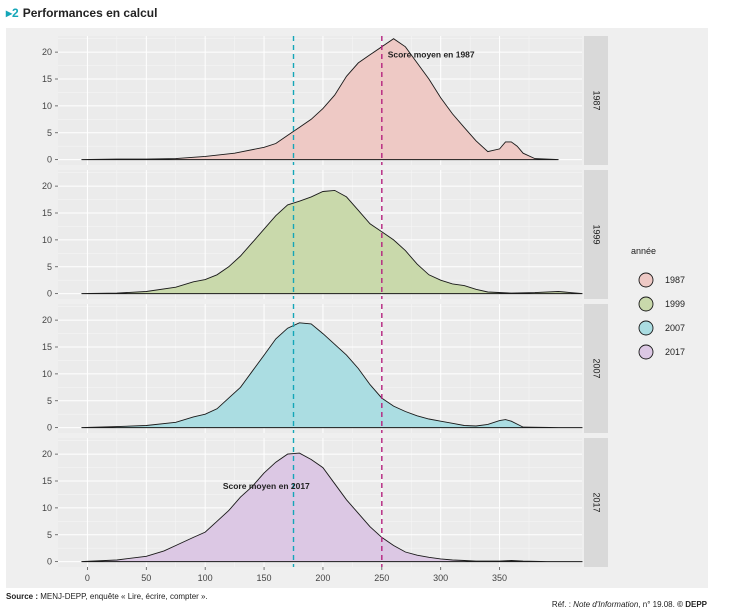 The height and width of the screenshot is (613, 729). Describe the element at coordinates (646, 304) in the screenshot. I see `legend-swatch-1999` at that location.